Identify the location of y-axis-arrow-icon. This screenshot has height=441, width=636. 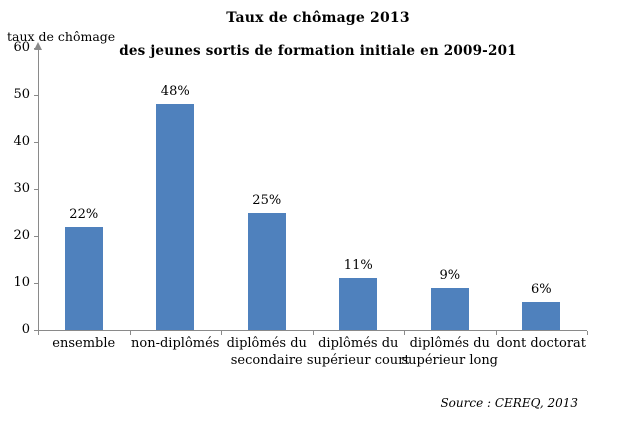
(38, 46).